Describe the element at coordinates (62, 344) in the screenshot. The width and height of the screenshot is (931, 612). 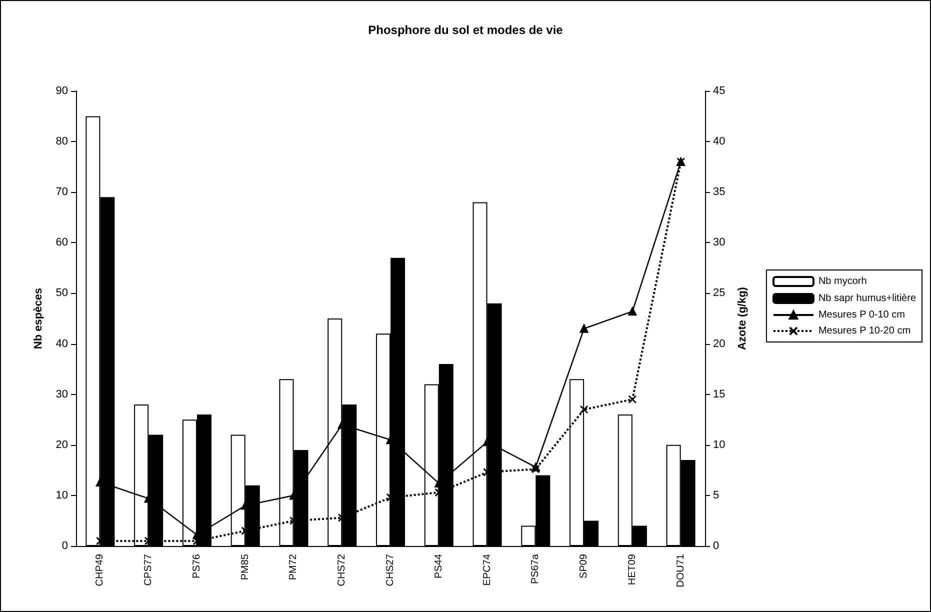
I see `y-tick-label: 40` at that location.